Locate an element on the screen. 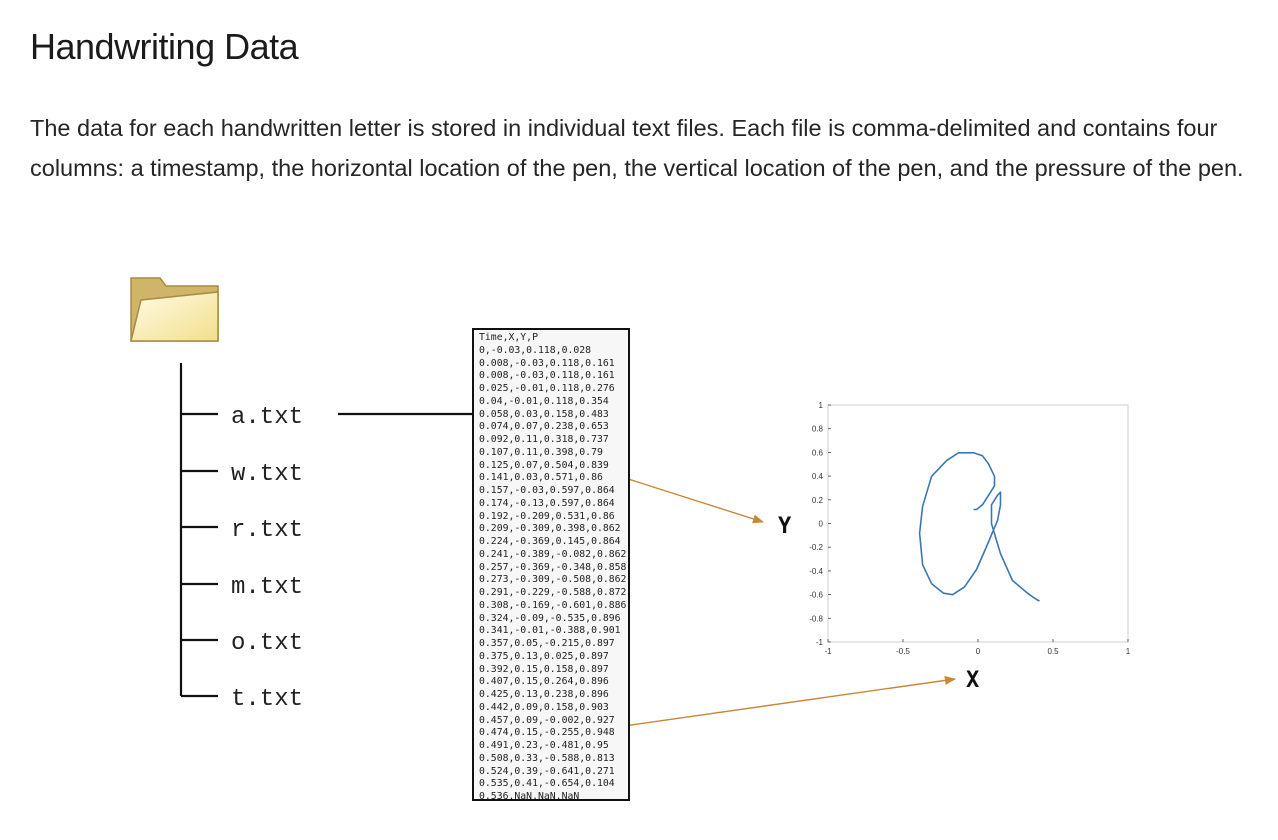 The height and width of the screenshot is (840, 1278). y-tick-label: -0.2 is located at coordinates (816, 547).